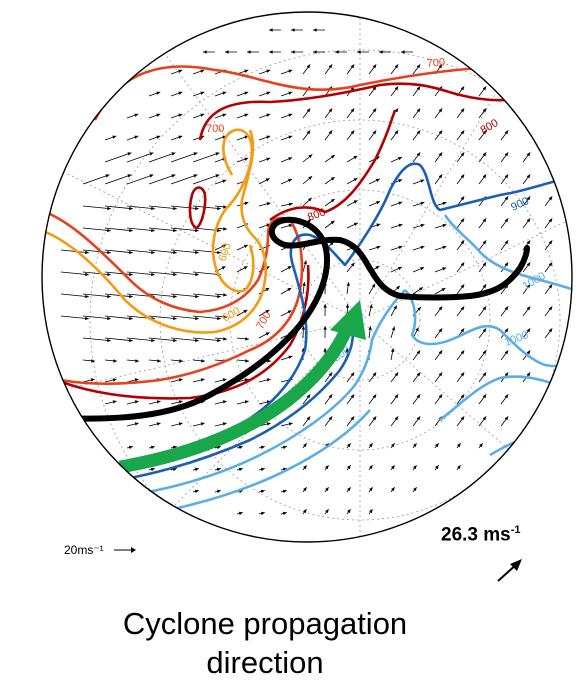 Image resolution: width=587 pixels, height=690 pixels. Describe the element at coordinates (265, 662) in the screenshot. I see `caption-line-2: direction` at that location.